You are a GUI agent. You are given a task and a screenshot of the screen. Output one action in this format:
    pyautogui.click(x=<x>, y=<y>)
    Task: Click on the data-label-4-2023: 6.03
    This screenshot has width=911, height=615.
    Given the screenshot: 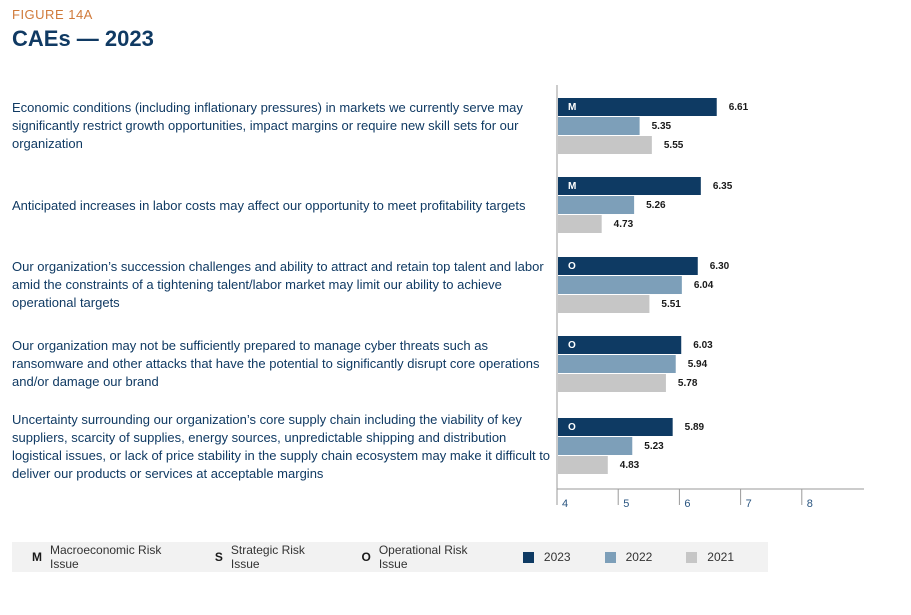 What is the action you would take?
    pyautogui.click(x=703, y=345)
    